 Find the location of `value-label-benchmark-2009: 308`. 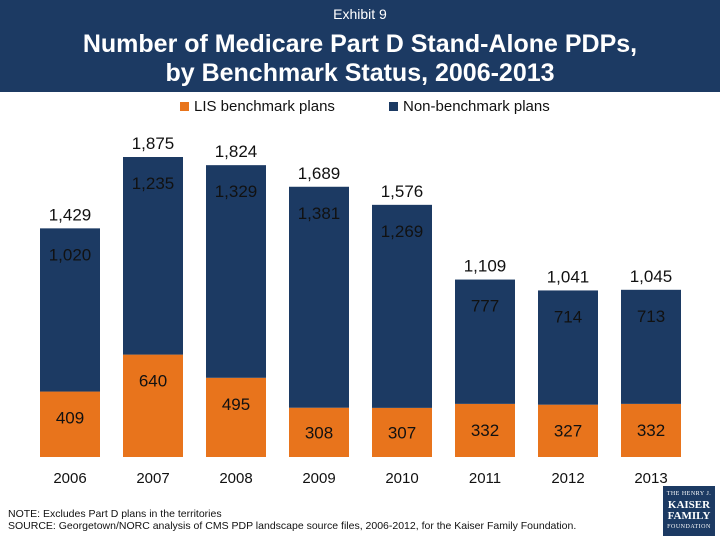

value-label-benchmark-2009: 308 is located at coordinates (319, 432).